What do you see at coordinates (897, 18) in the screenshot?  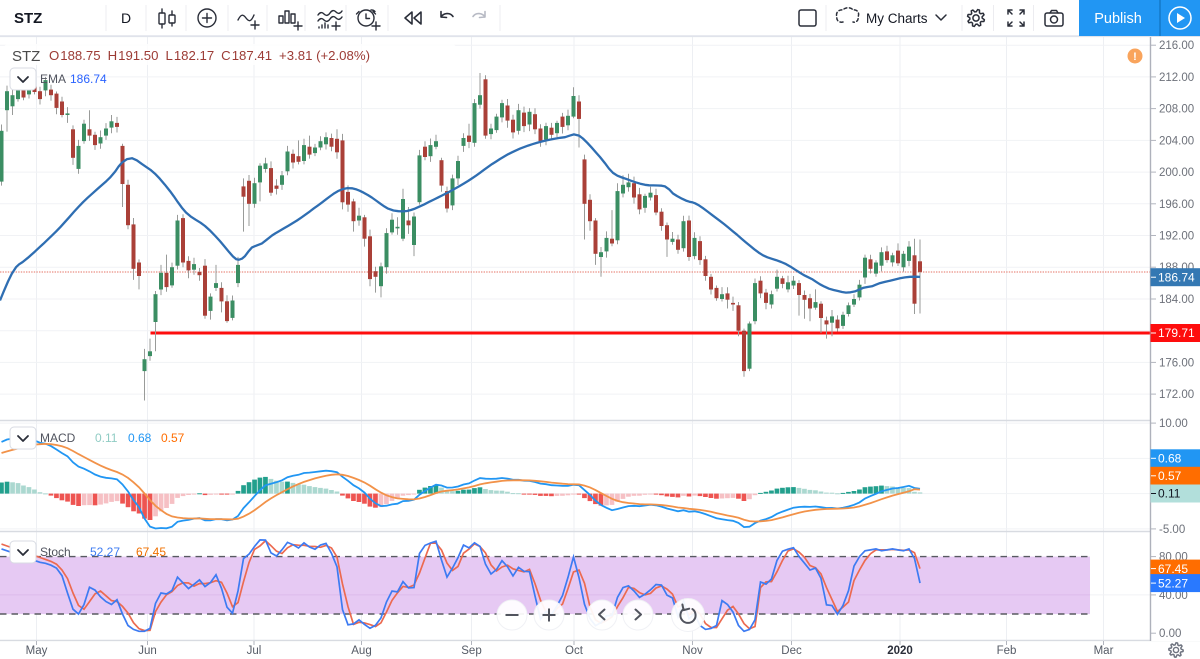 I see `svg-text: My Charts` at bounding box center [897, 18].